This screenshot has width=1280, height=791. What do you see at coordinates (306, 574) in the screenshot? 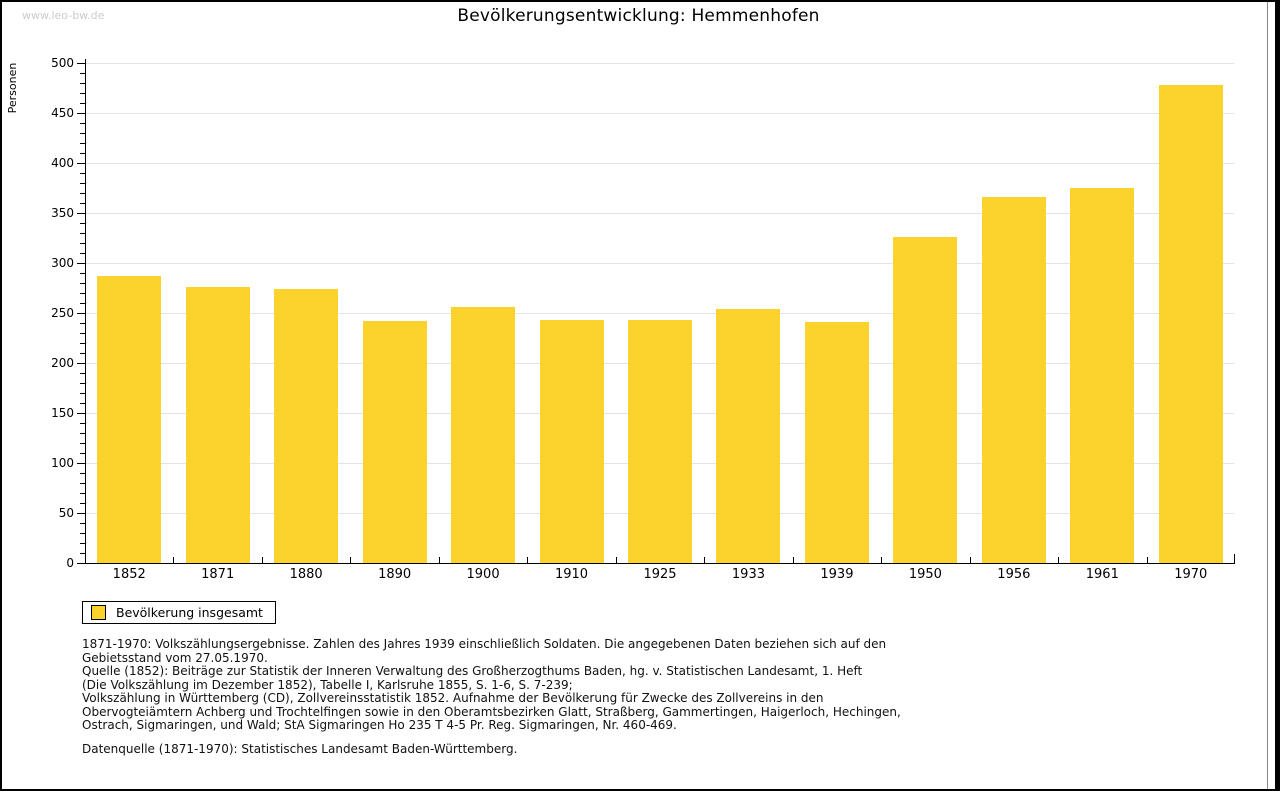
I see `x-tick-label: 1880` at bounding box center [306, 574].